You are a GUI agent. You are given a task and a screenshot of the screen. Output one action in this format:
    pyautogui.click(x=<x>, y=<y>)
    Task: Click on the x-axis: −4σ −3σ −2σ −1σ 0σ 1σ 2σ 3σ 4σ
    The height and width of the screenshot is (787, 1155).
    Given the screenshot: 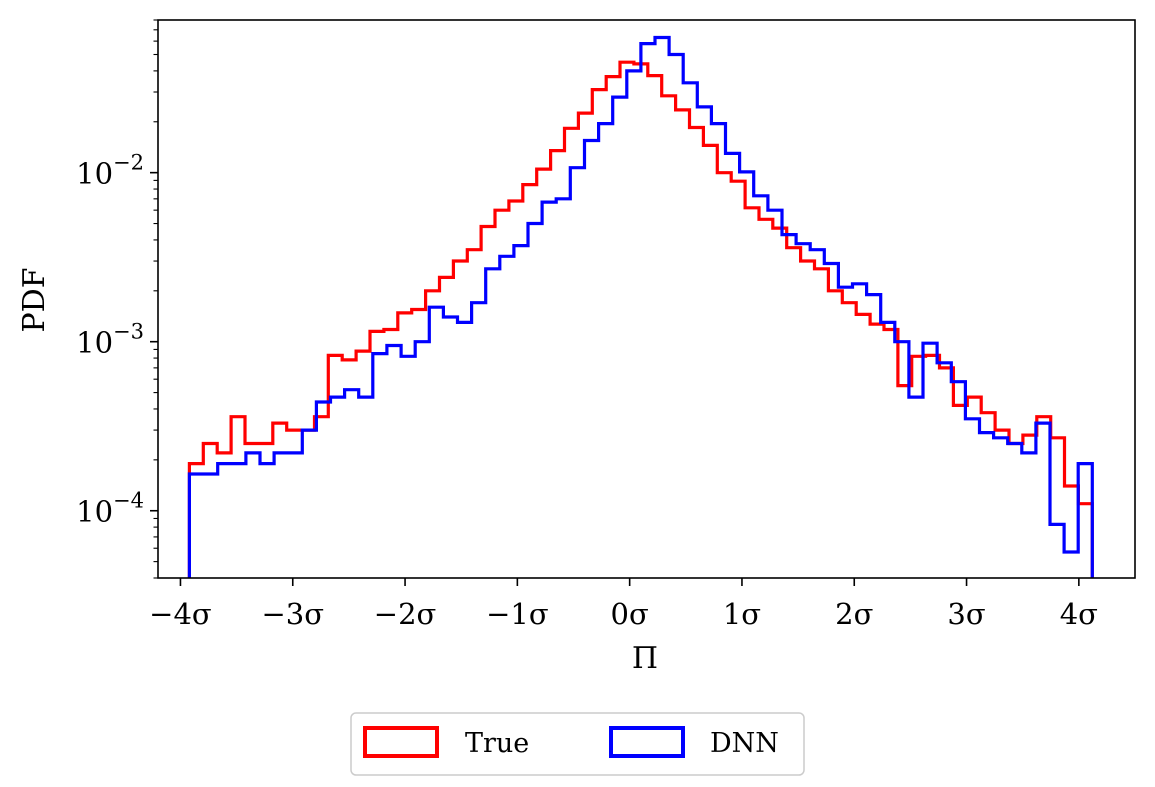 What is the action you would take?
    pyautogui.click(x=623, y=604)
    